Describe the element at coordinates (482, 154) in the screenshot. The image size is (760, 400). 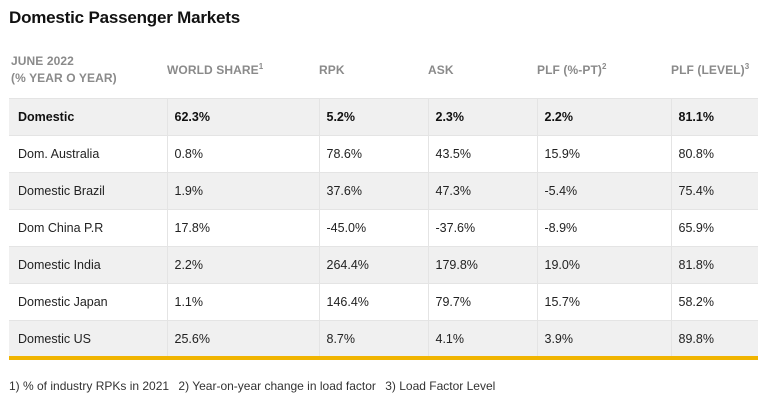
I see `cell-ask: 43.5%` at that location.